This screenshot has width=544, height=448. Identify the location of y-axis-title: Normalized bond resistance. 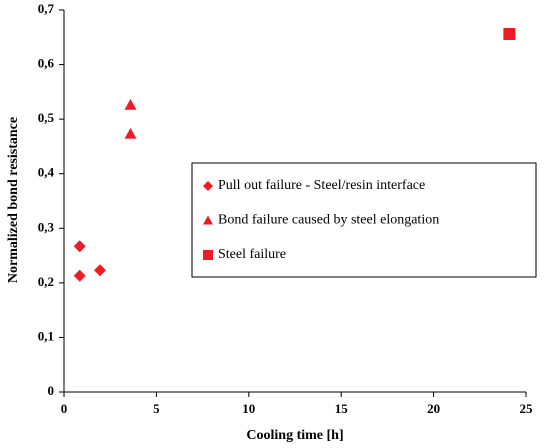
(13, 200).